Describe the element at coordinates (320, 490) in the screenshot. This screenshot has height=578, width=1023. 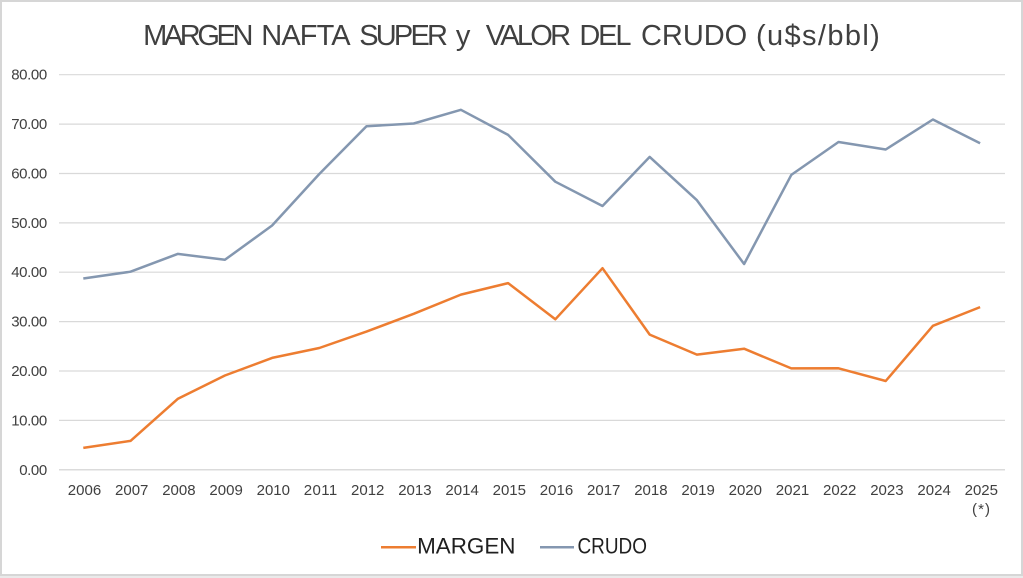
I see `svg-text: 2011` at that location.